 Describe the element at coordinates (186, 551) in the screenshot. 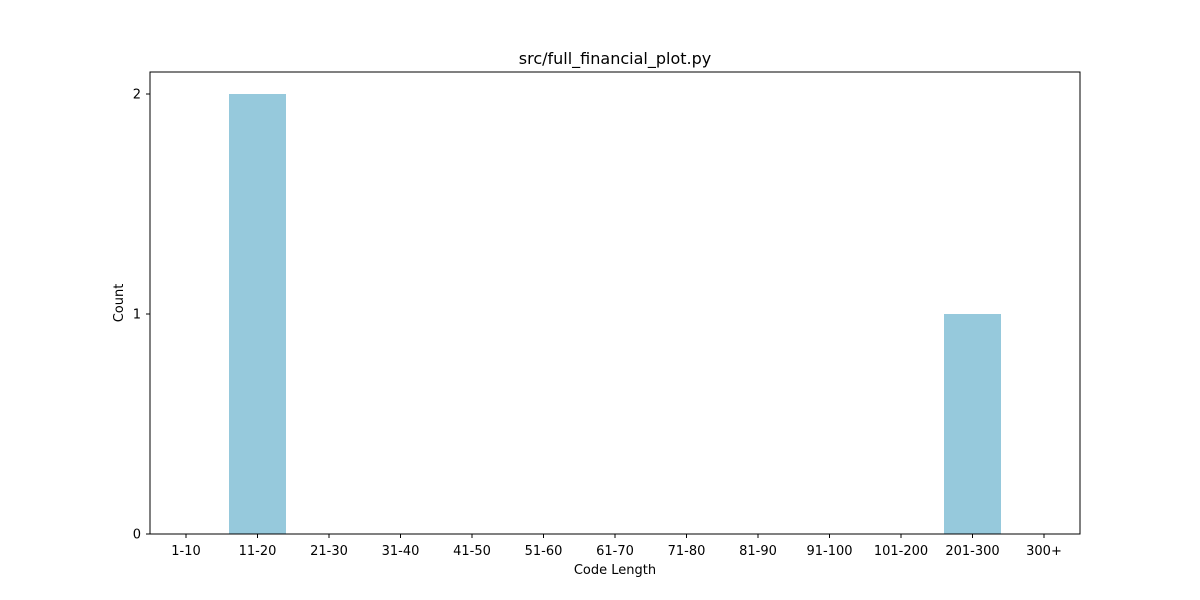

I see `x-tick-label: 1-10` at that location.